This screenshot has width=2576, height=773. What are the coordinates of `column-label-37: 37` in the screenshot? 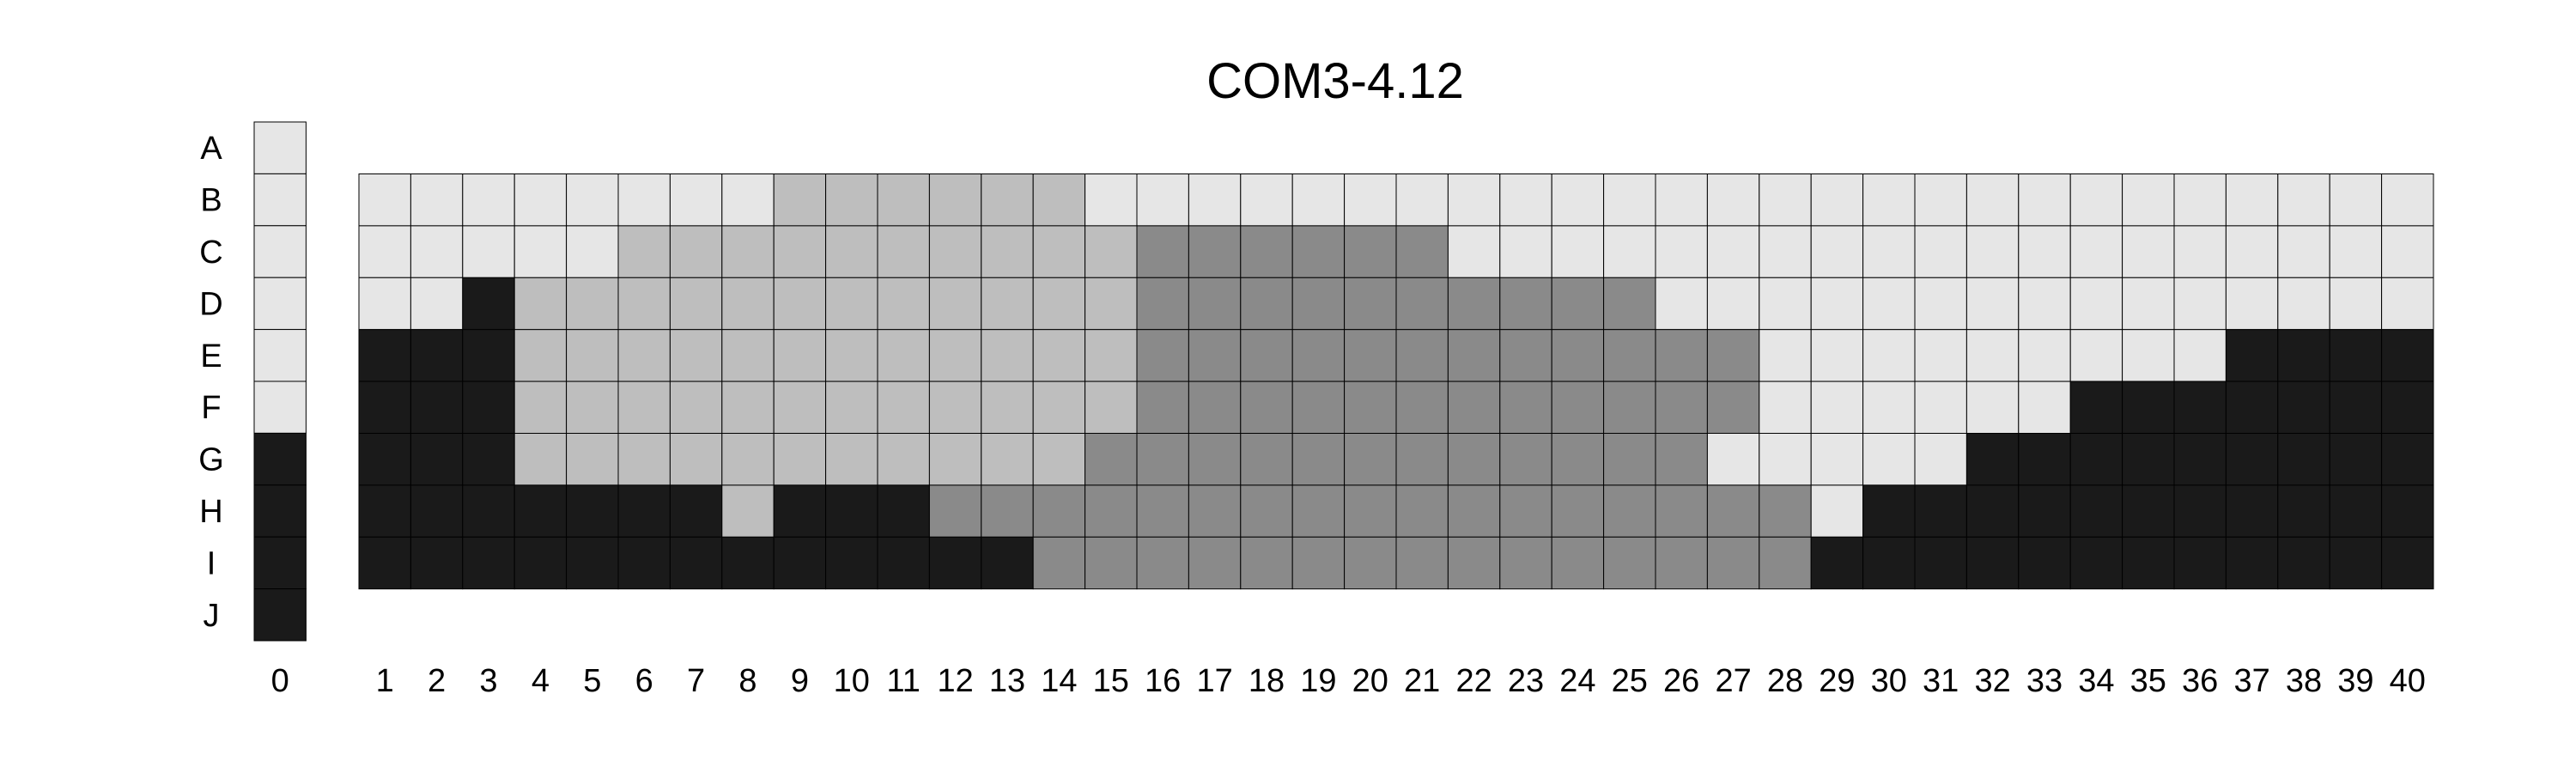 It's located at (2251, 681).